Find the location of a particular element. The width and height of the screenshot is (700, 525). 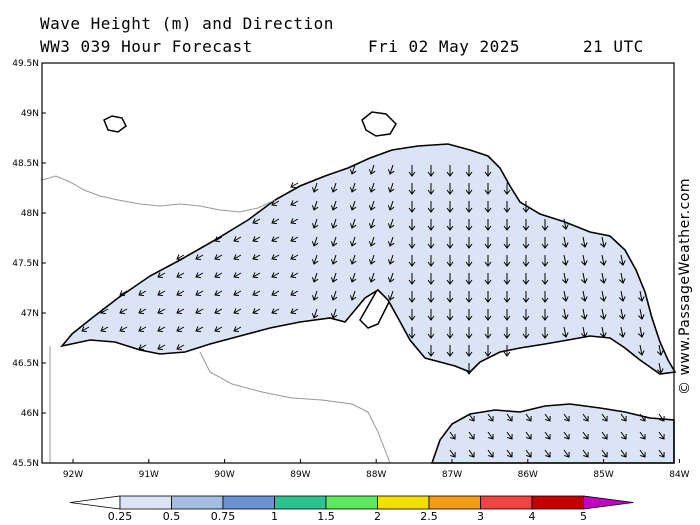

colorbar-high-triangle is located at coordinates (608, 502).